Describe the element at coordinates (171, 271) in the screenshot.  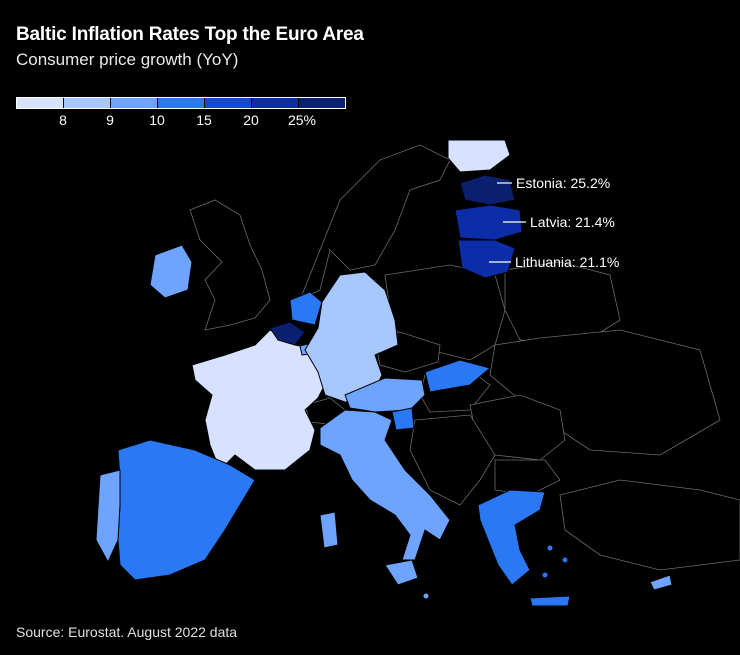
I see `country-ireland` at that location.